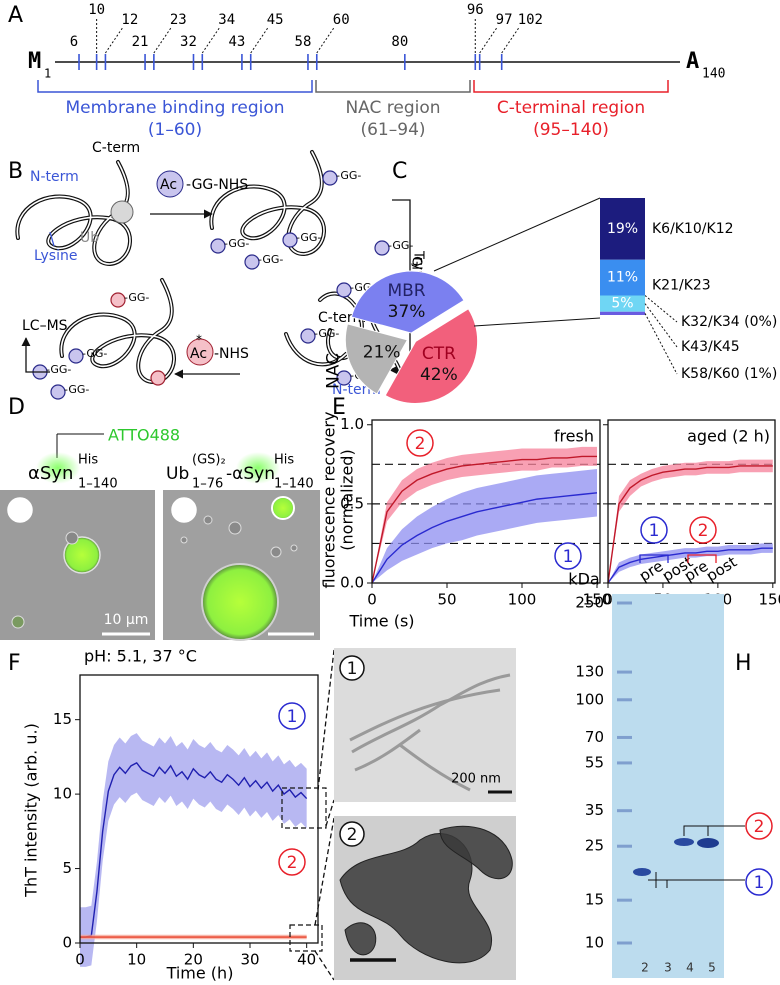 The height and width of the screenshot is (985, 780). What do you see at coordinates (96, 10) in the screenshot?
I see `lysine-label: 10` at bounding box center [96, 10].